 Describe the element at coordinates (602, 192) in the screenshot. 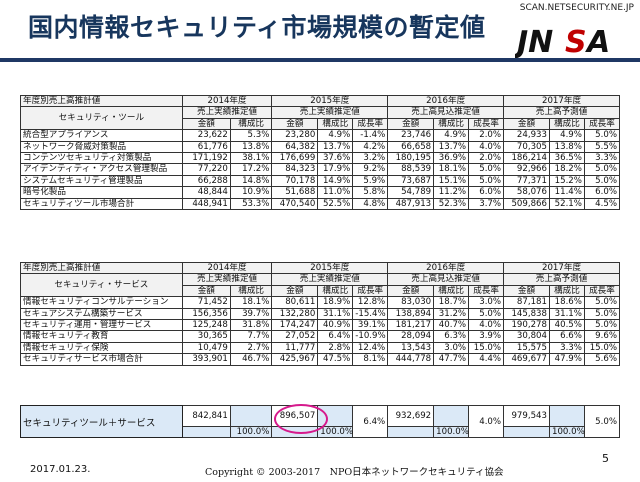

I see `table-cell: 6.0%` at that location.